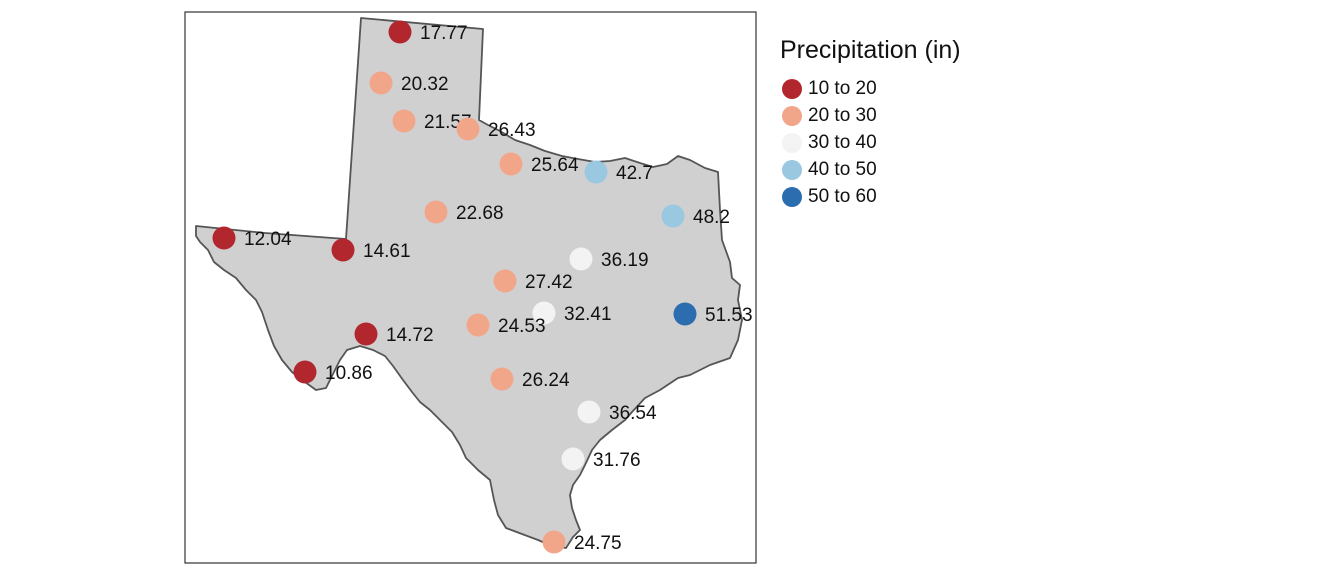  I want to click on station-marker: 48.2, so click(695, 216).